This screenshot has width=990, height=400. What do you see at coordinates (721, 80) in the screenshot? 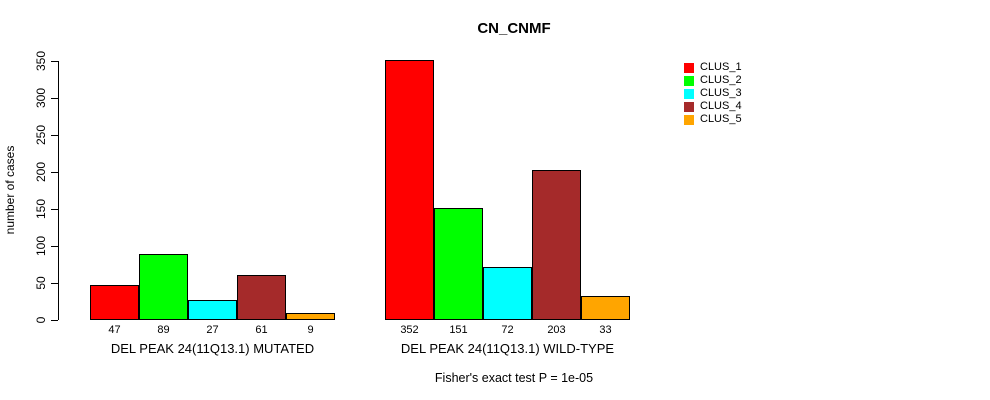
I see `legend-label: CLUS_2` at bounding box center [721, 80].